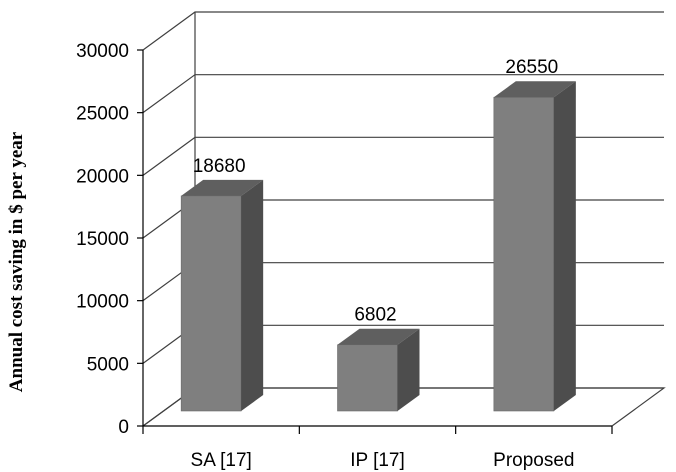 The width and height of the screenshot is (676, 472). Describe the element at coordinates (108, 364) in the screenshot. I see `y-tick-label: 5000` at that location.